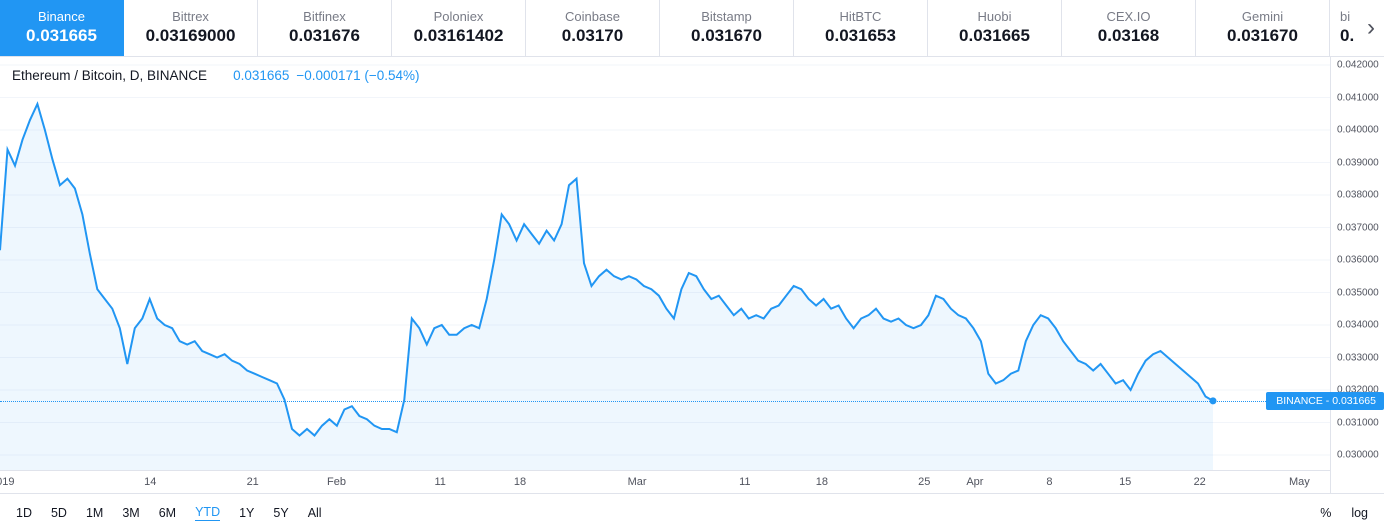 This screenshot has height=531, width=1384. What do you see at coordinates (1358, 195) in the screenshot?
I see `price-axis-label: 0.038000` at bounding box center [1358, 195].